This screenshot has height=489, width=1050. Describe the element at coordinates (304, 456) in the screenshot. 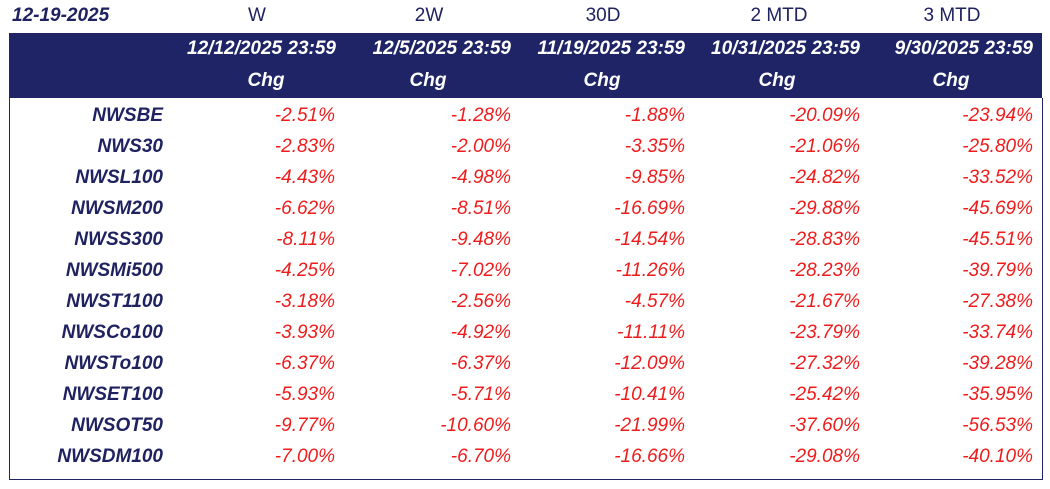

I see `value-w: -7.00%` at that location.